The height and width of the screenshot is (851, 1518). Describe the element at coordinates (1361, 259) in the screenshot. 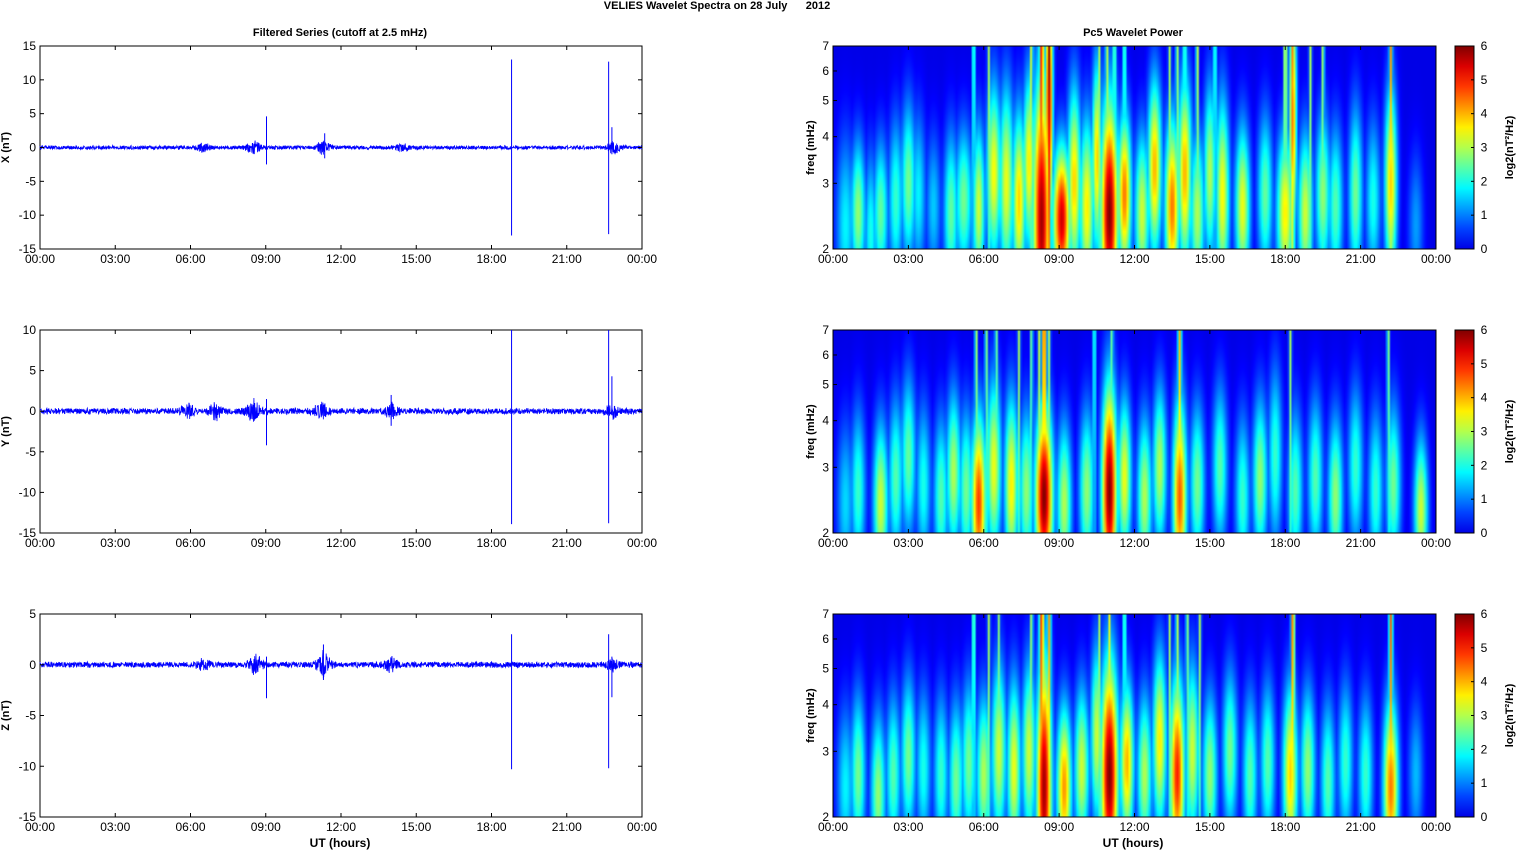

I see `wavelet-xtick-label: 21:00` at that location.